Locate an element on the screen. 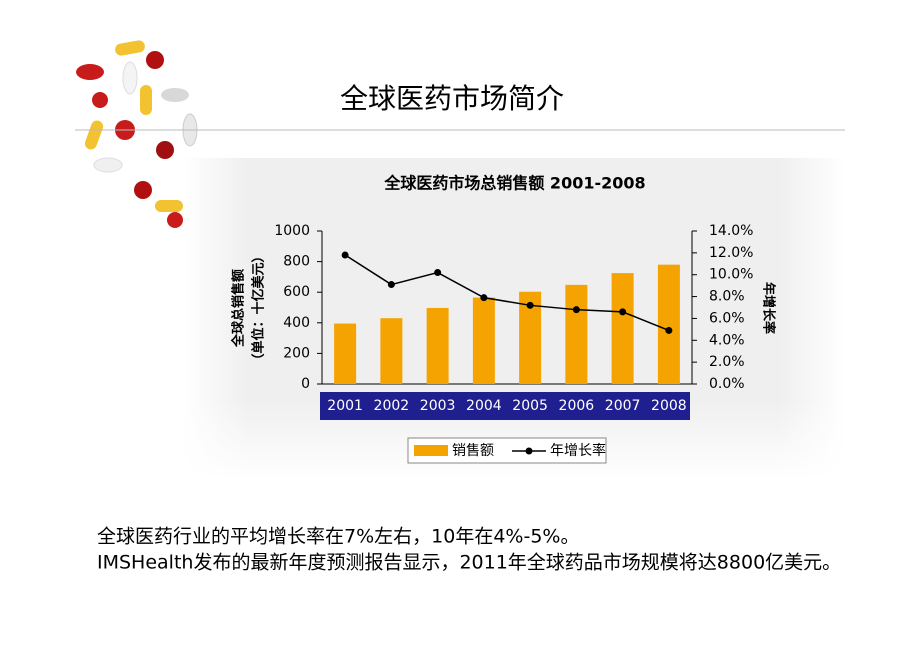 The height and width of the screenshot is (655, 920). legend-label: 销售额 is located at coordinates (473, 451).